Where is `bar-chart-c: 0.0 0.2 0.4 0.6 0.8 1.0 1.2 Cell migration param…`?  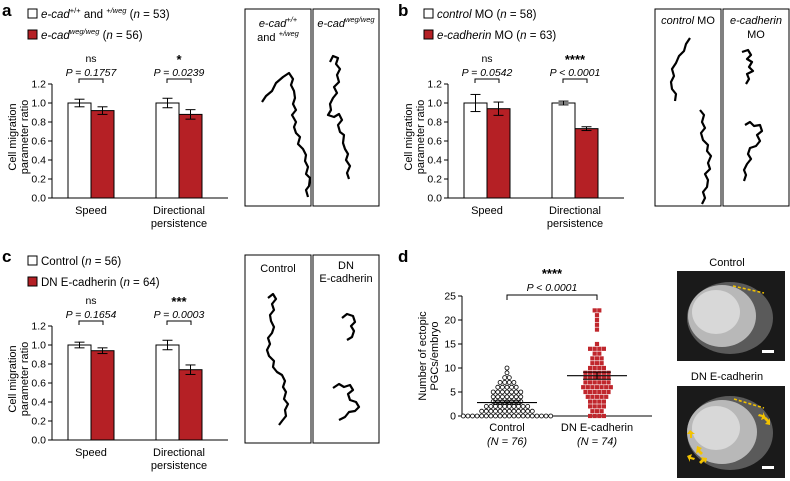
bar-chart-c: 0.0 0.2 0.4 0.6 0.8 1.0 1.2 Cell migration param… is located at coordinates (117, 383).